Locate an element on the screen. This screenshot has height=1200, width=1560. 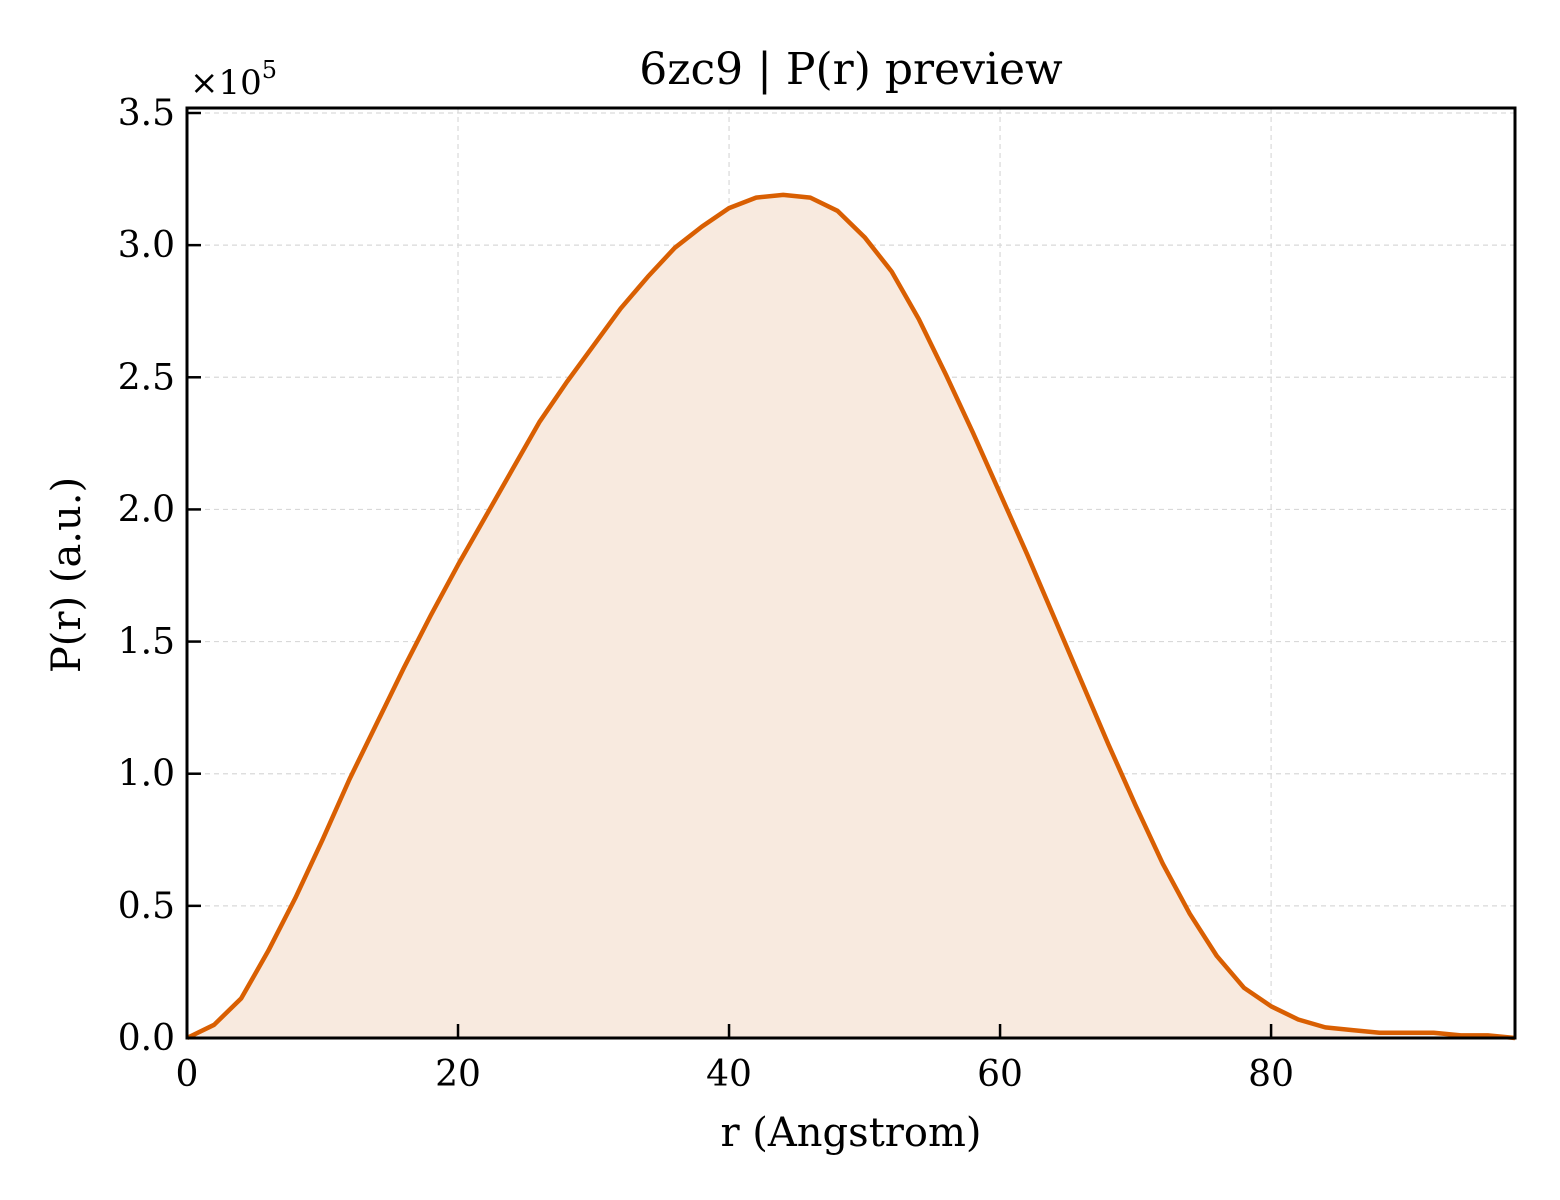
y-tick-label: 1.0 is located at coordinates (146, 774).